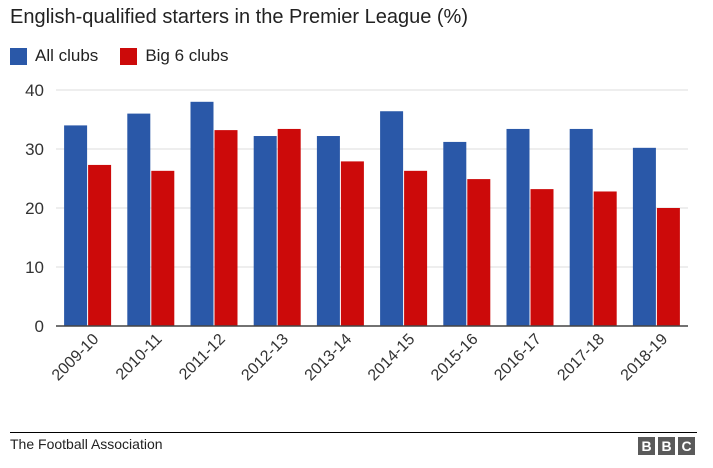 The image size is (713, 468). What do you see at coordinates (265, 358) in the screenshot?
I see `x-tick-label: 2012-13` at bounding box center [265, 358].